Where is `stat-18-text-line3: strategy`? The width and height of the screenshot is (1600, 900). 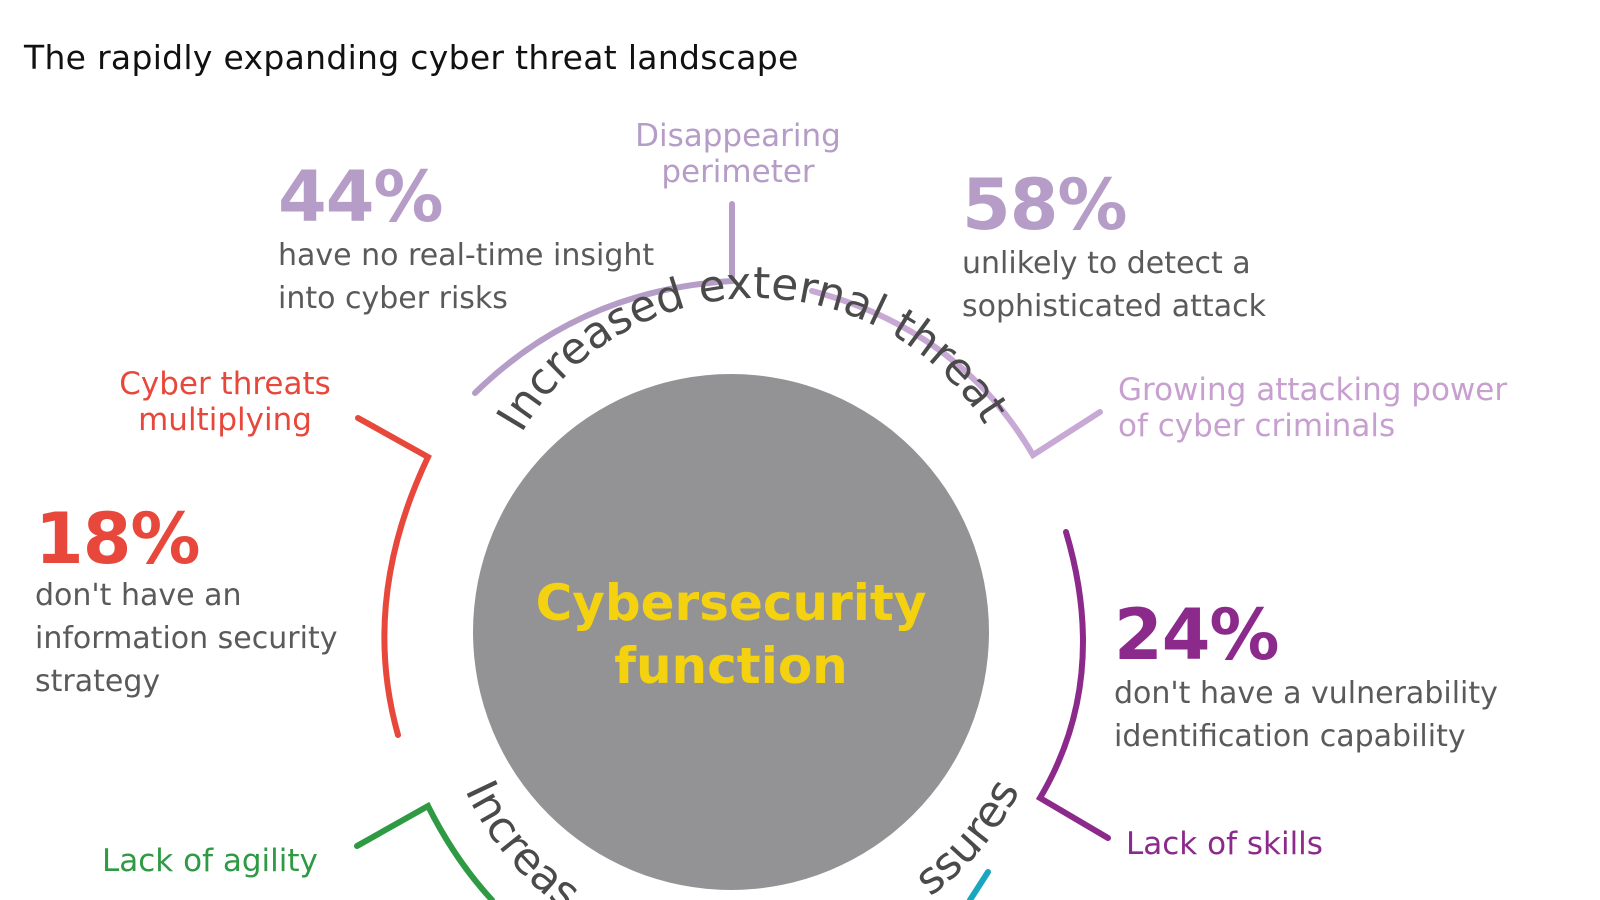 stat-18-text-line3: strategy is located at coordinates (98, 681).